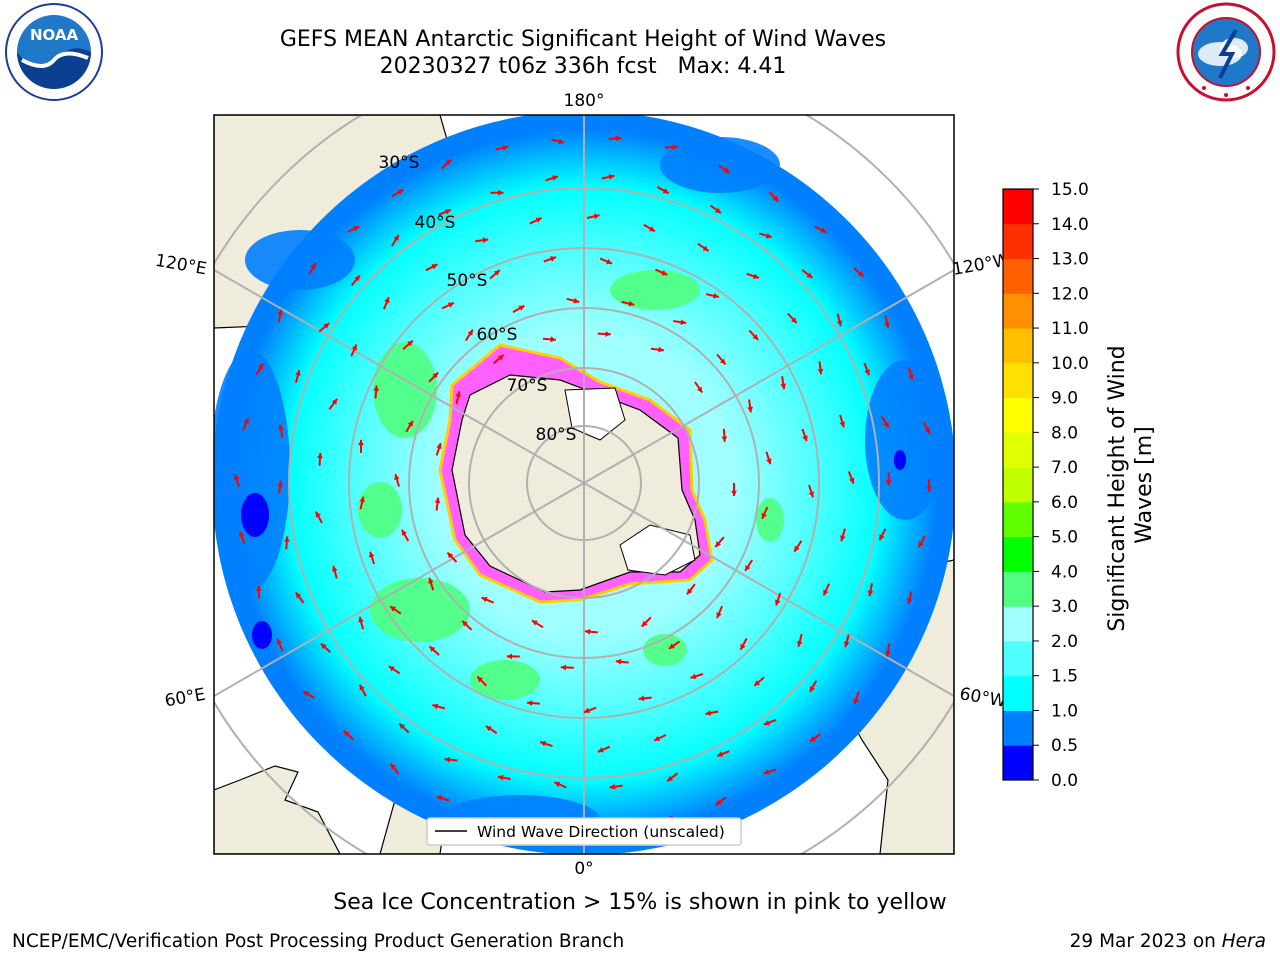 This screenshot has height=960, width=1280. Describe the element at coordinates (584, 101) in the screenshot. I see `lon-label-180: 180°` at that location.